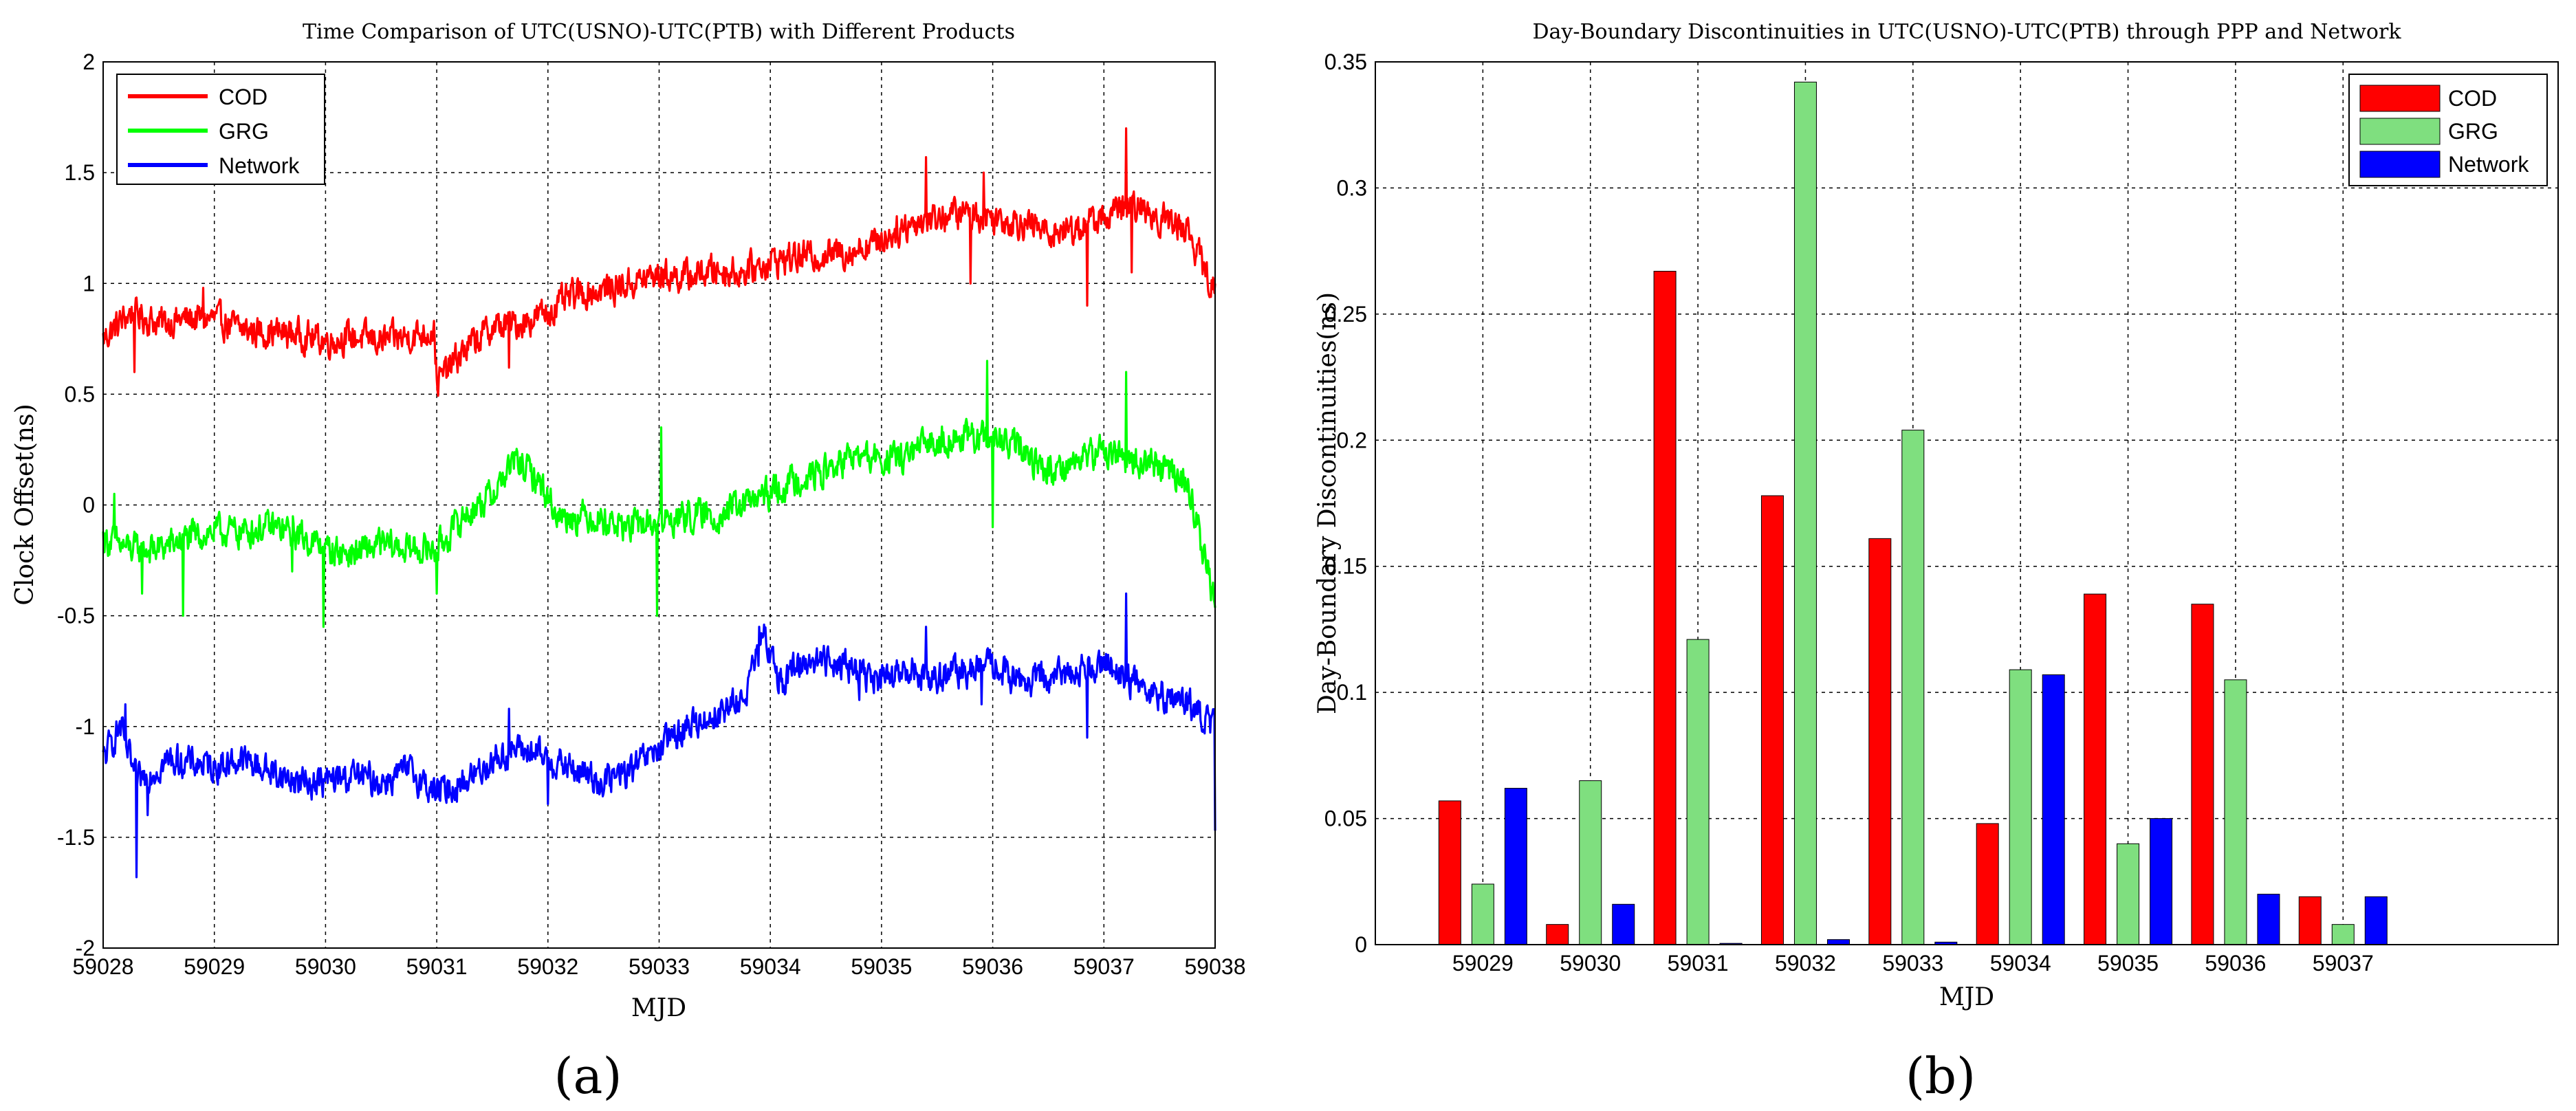 This screenshot has height=1111, width=2576. What do you see at coordinates (1104, 966) in the screenshot?
I see `chart-a-x-tick-label: 59037` at bounding box center [1104, 966].